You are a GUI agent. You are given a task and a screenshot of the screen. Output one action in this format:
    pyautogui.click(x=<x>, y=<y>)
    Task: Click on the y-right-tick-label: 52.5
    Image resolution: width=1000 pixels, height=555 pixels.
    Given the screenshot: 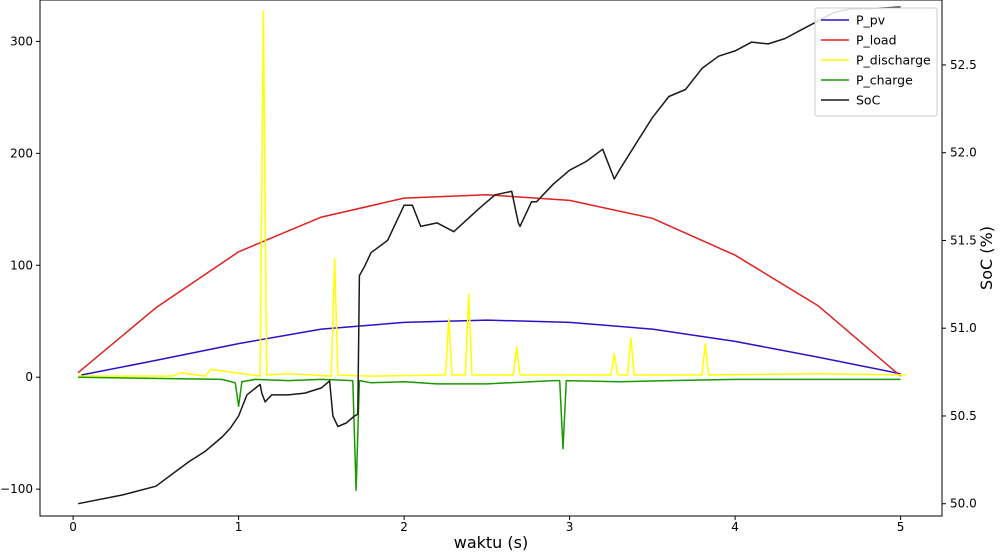 What is the action you would take?
    pyautogui.click(x=963, y=65)
    